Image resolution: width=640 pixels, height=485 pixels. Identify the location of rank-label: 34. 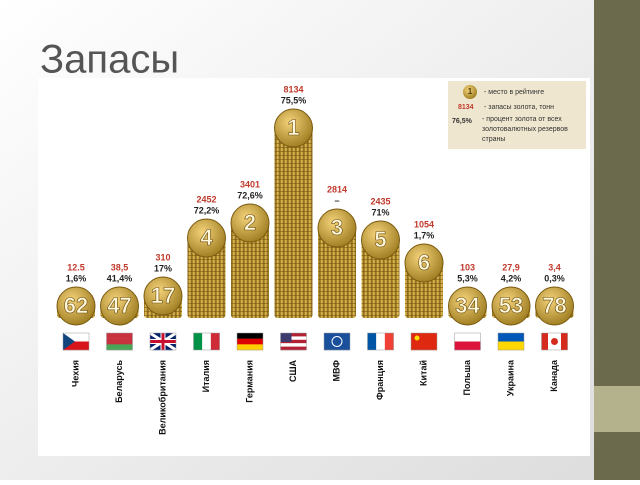
(467, 305).